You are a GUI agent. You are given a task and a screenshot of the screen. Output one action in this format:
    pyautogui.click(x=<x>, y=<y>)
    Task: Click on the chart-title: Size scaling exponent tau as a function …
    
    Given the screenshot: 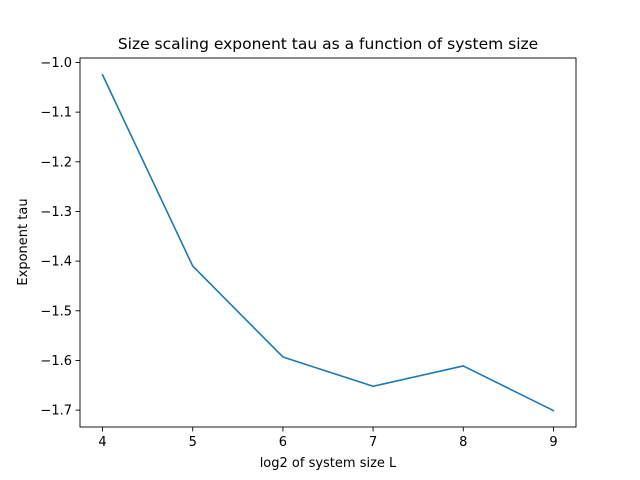 What is the action you would take?
    pyautogui.click(x=328, y=44)
    